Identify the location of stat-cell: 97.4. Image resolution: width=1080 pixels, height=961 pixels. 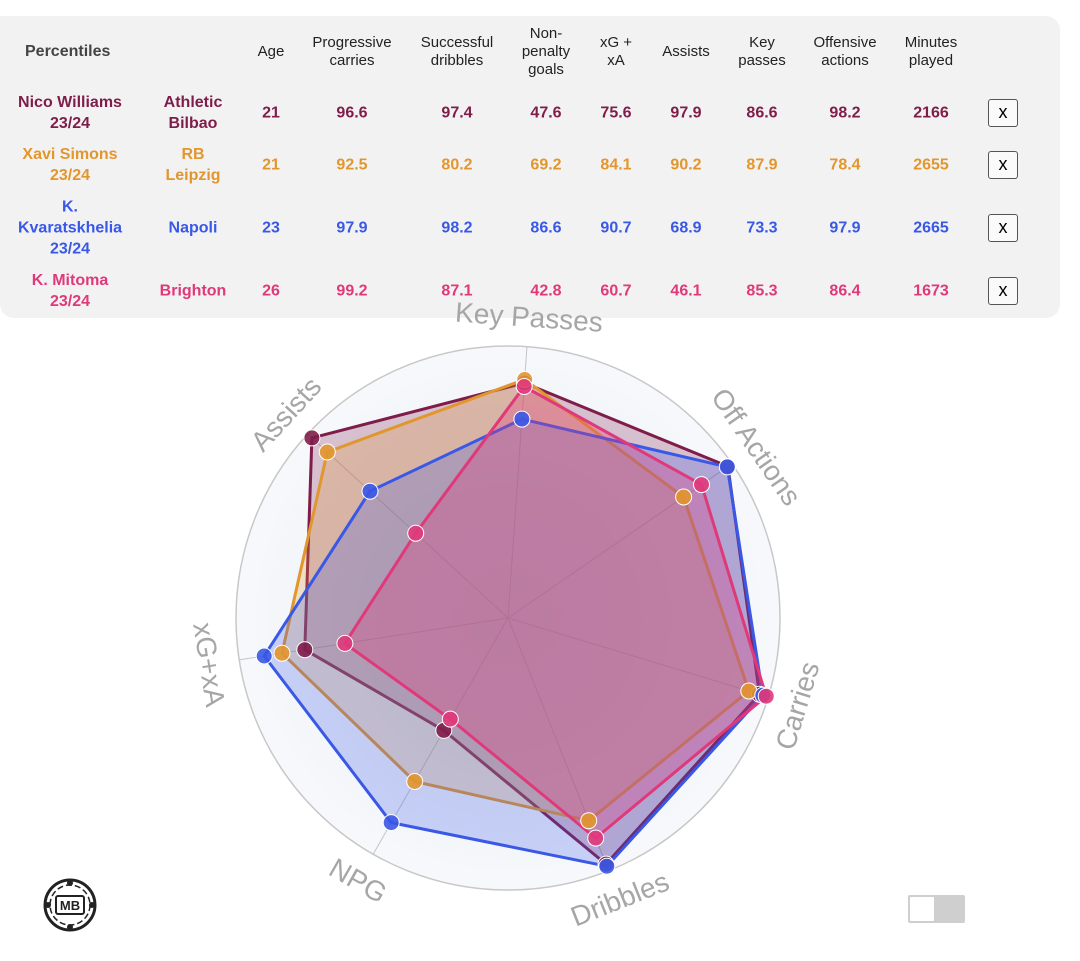
(457, 113).